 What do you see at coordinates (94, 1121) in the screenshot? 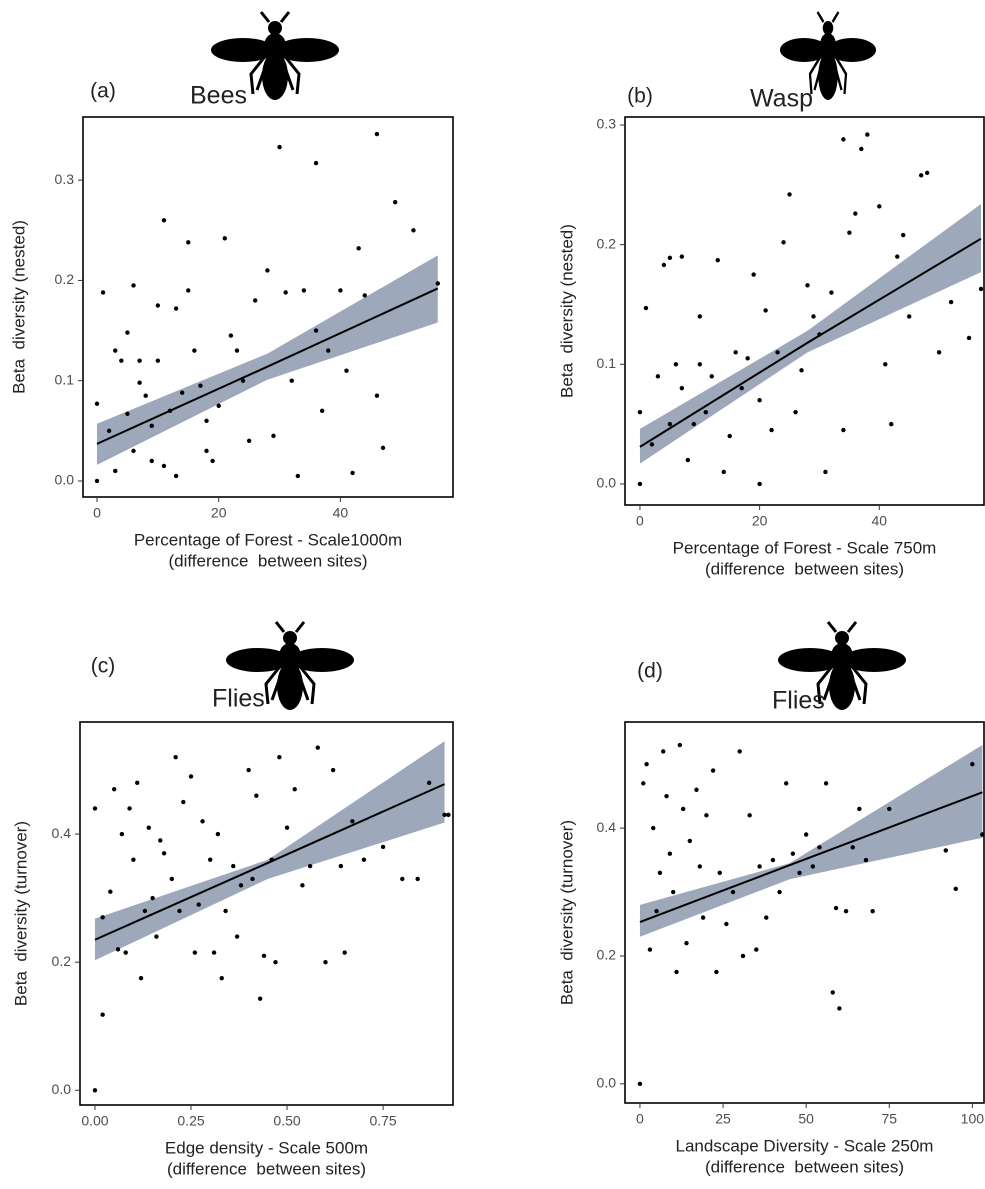
I see `x-tick-label: 0.00` at bounding box center [94, 1121].